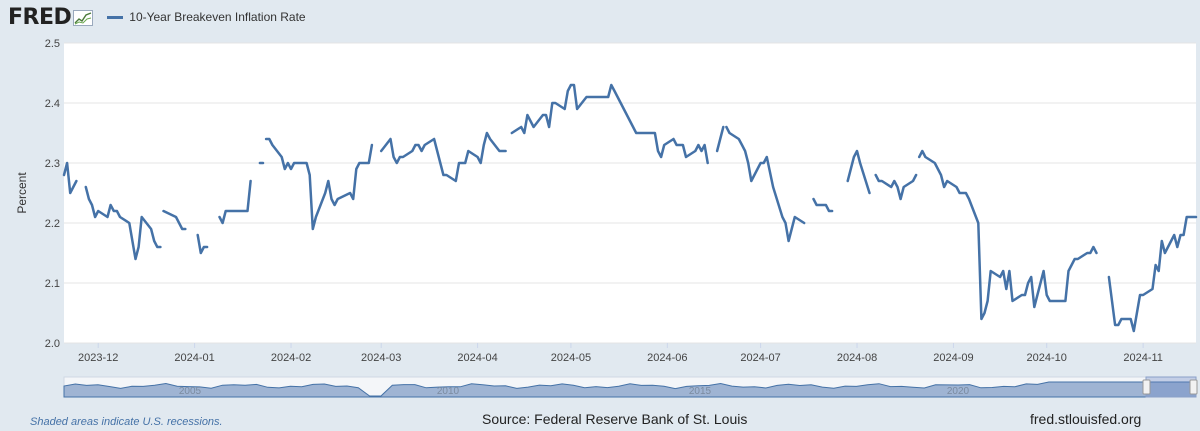 Image resolution: width=1200 pixels, height=431 pixels. I want to click on legend-label: 10-Year Breakeven Inflation Rate, so click(217, 17).